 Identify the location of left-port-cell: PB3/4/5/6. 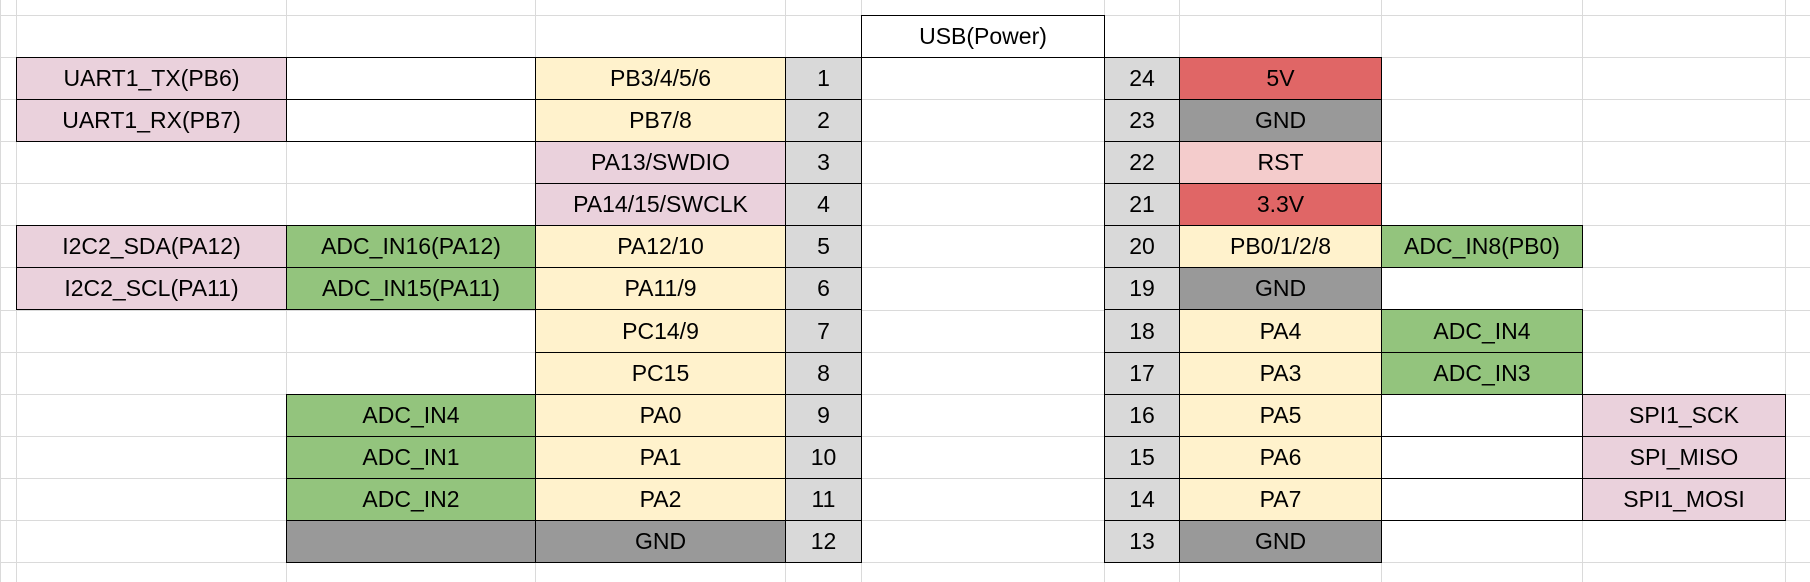
(660, 79).